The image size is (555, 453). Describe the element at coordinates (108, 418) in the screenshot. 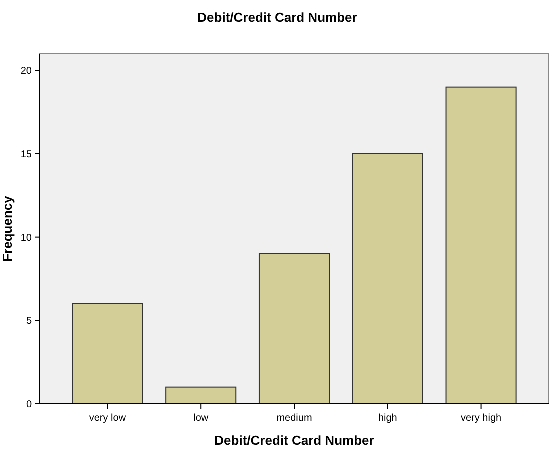

I see `x-tick-label: very low` at that location.